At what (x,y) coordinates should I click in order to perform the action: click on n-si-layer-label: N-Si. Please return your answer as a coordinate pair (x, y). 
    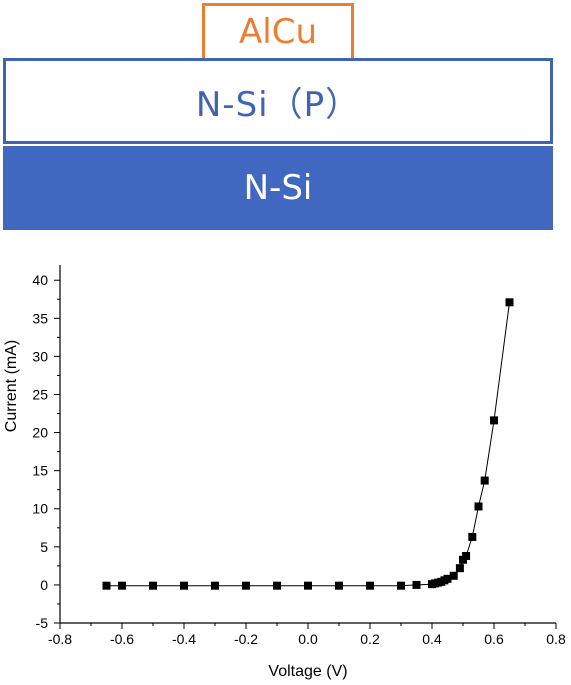
    Looking at the image, I should click on (278, 188).